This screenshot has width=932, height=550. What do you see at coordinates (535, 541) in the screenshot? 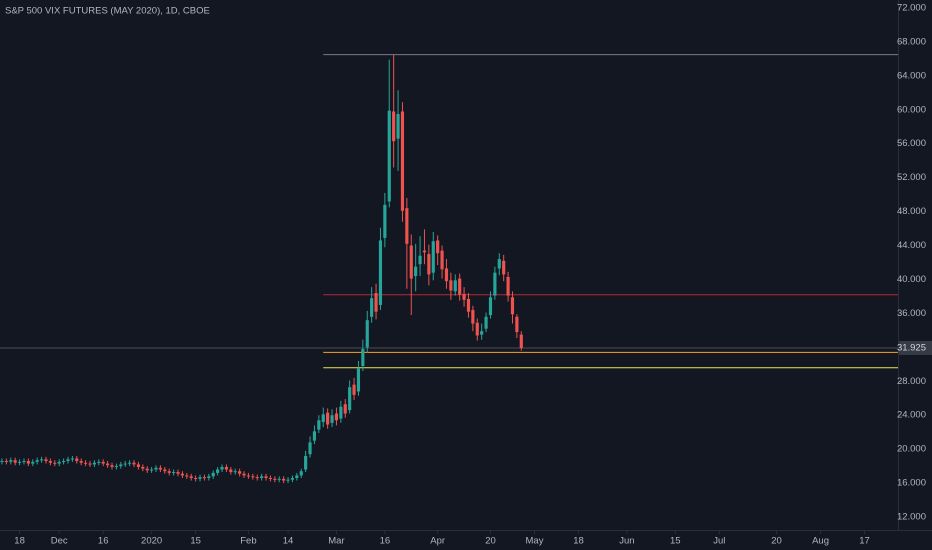
I see `x-tick-label: May` at bounding box center [535, 541].